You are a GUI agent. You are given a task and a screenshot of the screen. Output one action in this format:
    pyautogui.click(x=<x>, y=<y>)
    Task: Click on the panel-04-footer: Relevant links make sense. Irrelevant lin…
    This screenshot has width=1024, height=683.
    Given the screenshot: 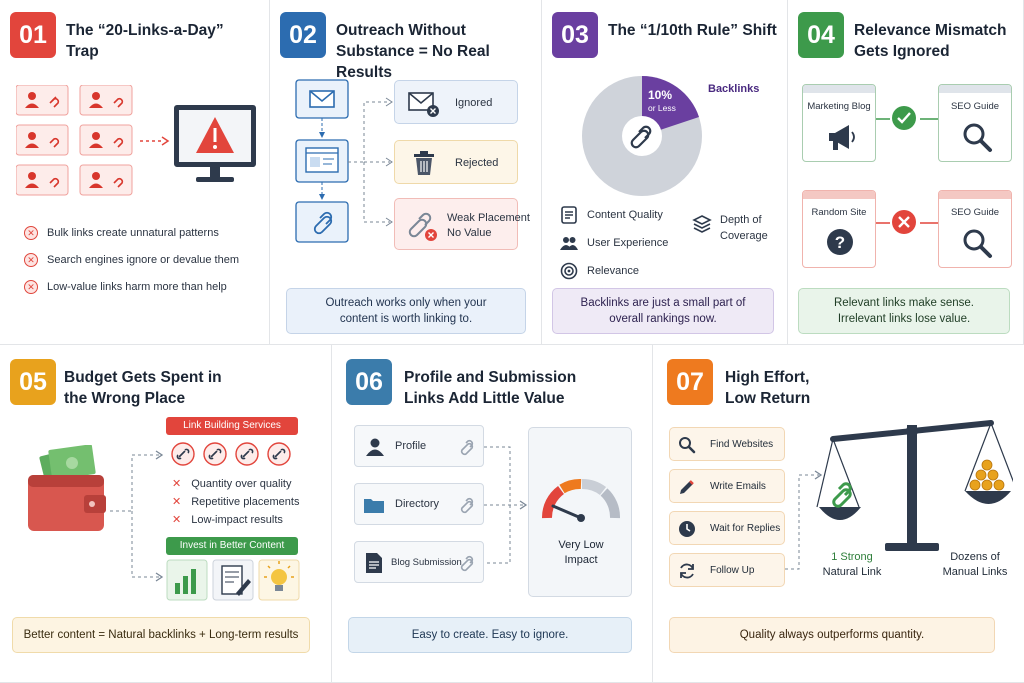 What is the action you would take?
    pyautogui.click(x=904, y=311)
    